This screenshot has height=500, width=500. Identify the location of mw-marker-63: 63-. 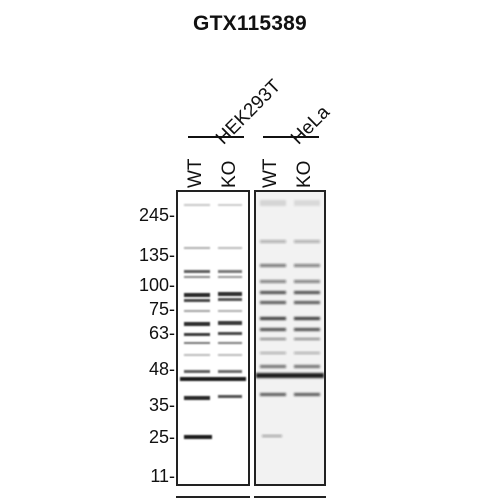
(161, 333).